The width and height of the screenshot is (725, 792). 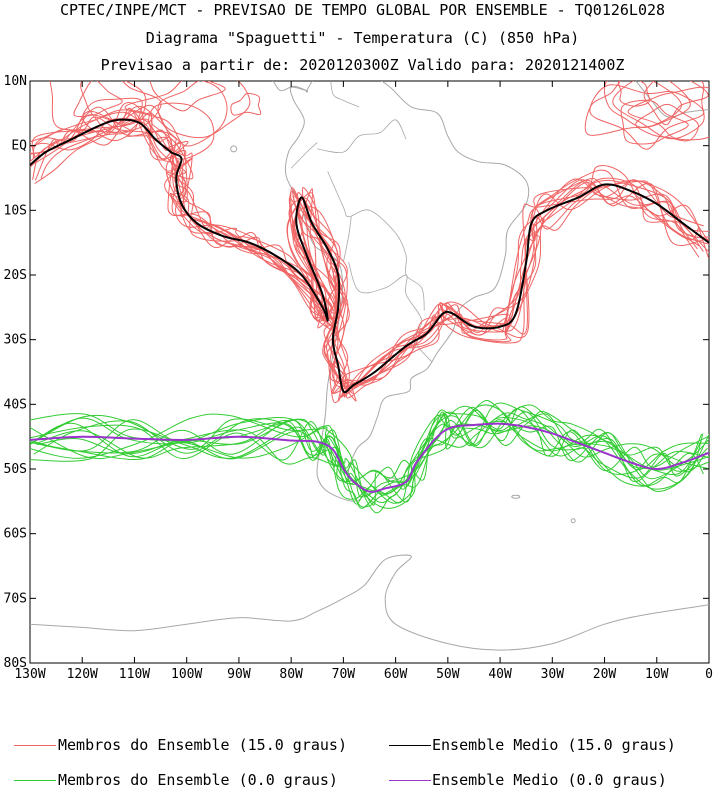 I want to click on lat-label: 70S, so click(x=15, y=598).